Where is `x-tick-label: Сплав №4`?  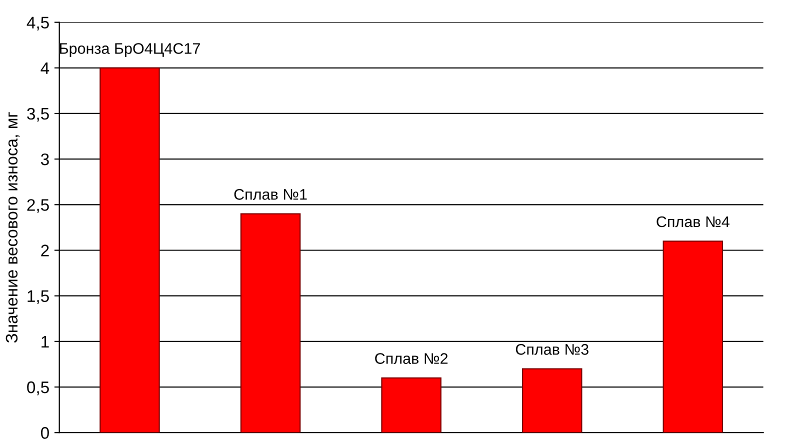
x-tick-label: Сплав №4 is located at coordinates (693, 222).